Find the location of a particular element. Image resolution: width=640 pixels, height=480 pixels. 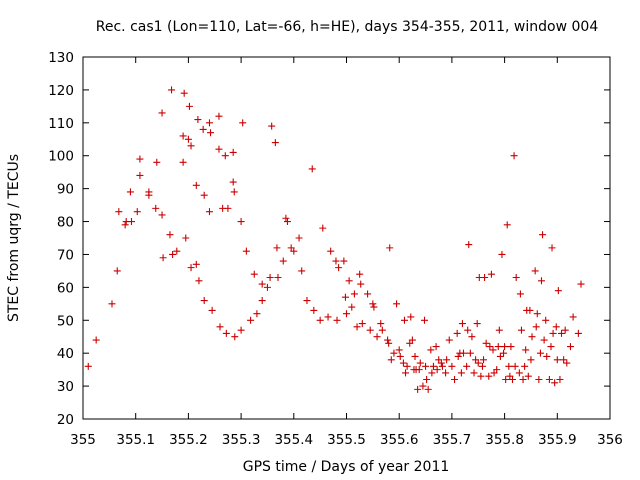

y-tick-labels: 20 30 40 50 60 70 80 90 100 110 120 130 is located at coordinates (61, 239).